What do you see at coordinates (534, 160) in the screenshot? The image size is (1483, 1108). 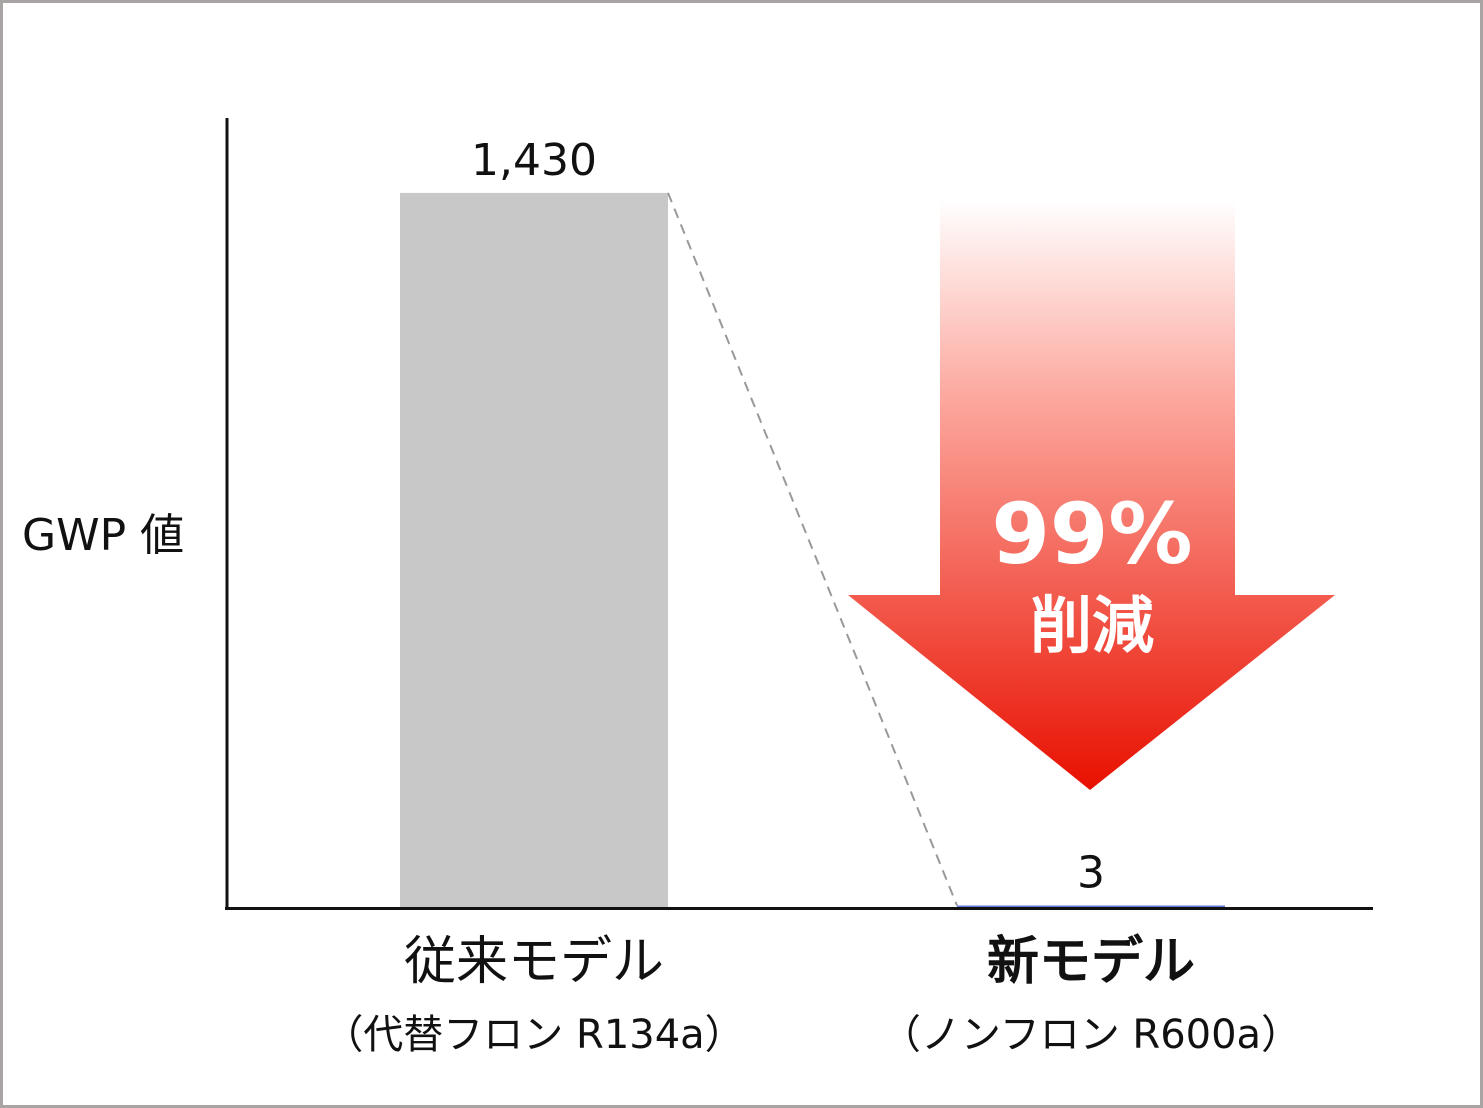 I see `value-label: 1,430` at bounding box center [534, 160].